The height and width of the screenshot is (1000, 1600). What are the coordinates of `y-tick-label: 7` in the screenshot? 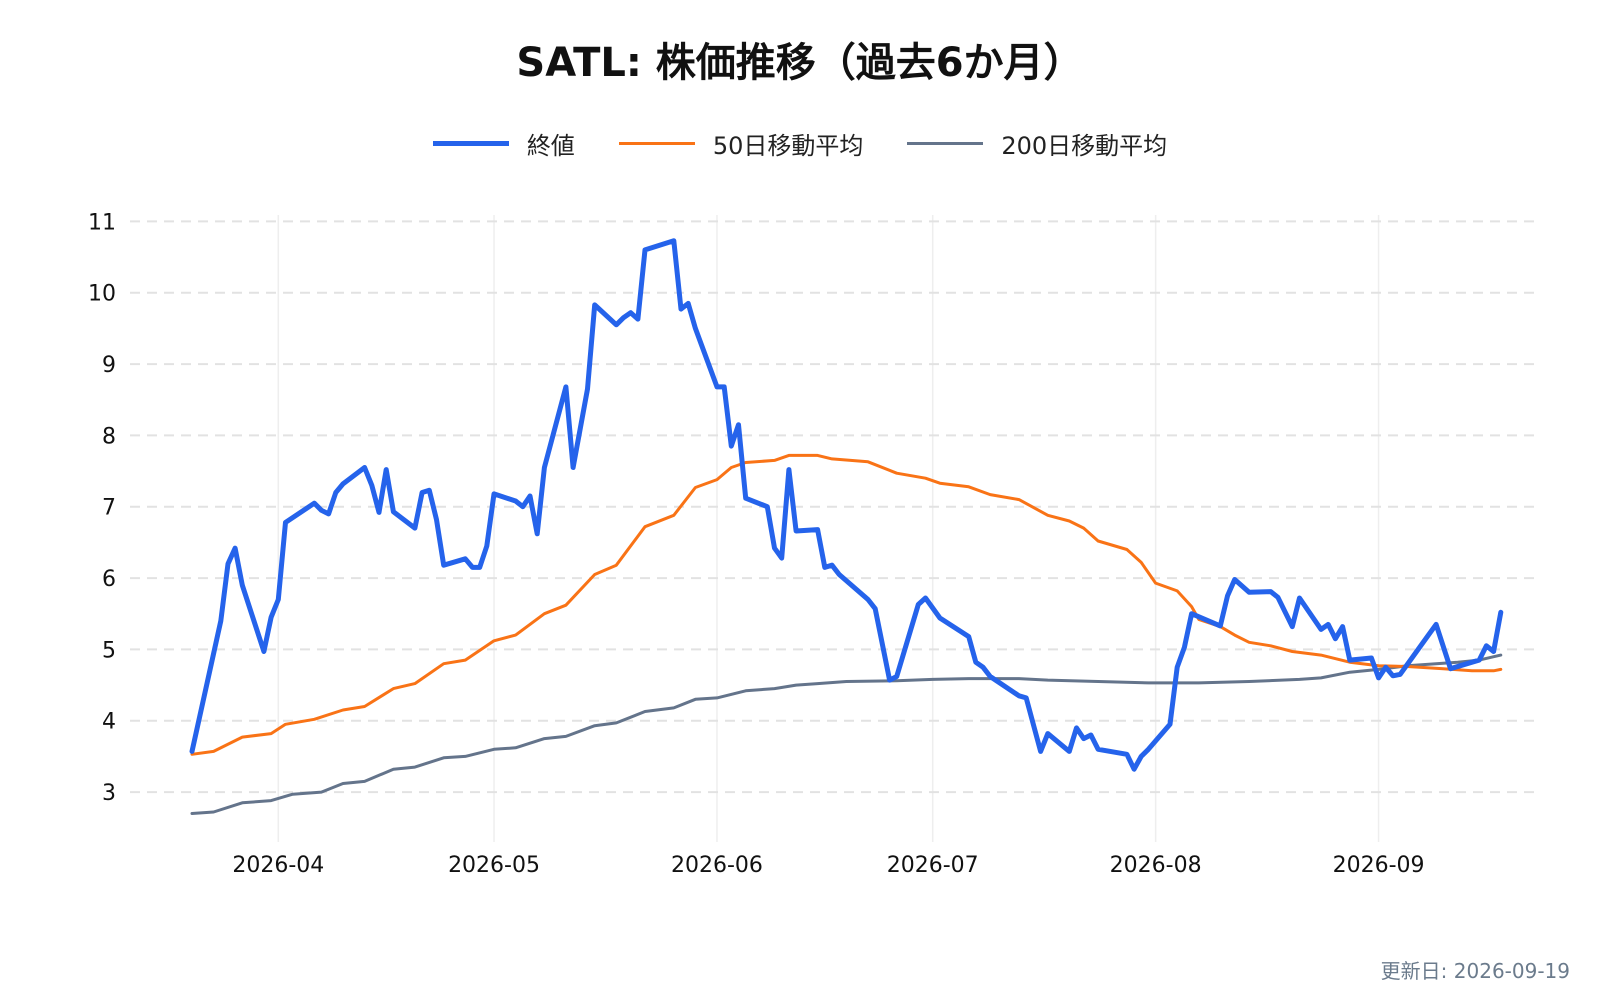 It's located at (109, 508).